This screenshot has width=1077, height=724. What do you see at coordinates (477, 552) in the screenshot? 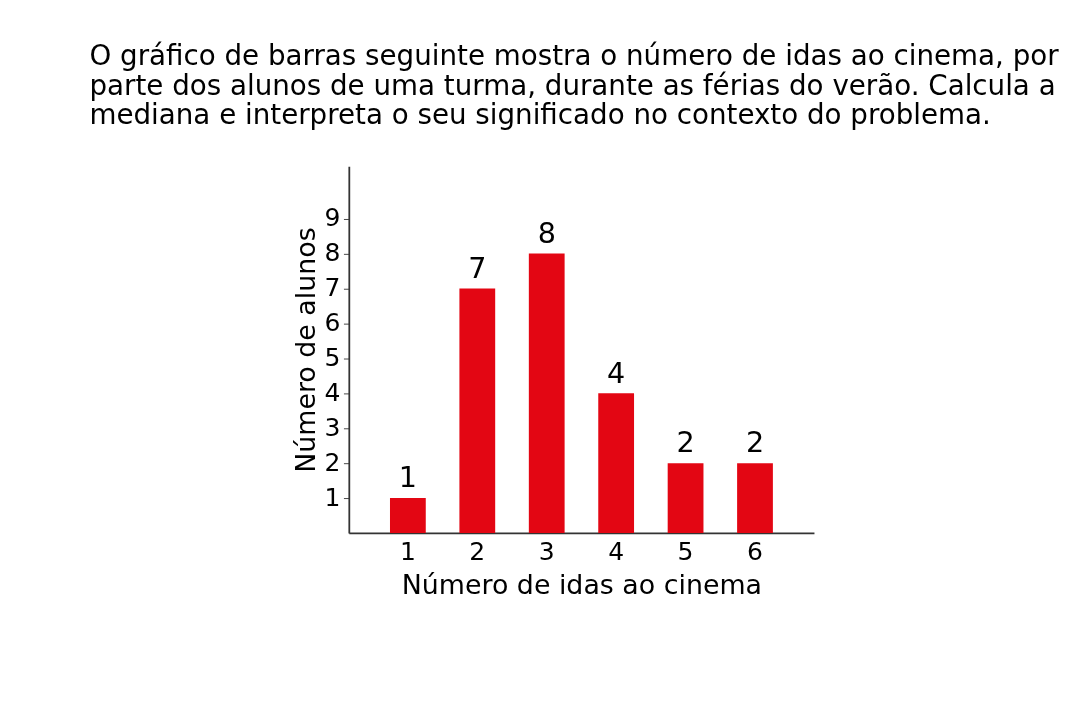
I see `x-tick-label: 2` at bounding box center [477, 552].